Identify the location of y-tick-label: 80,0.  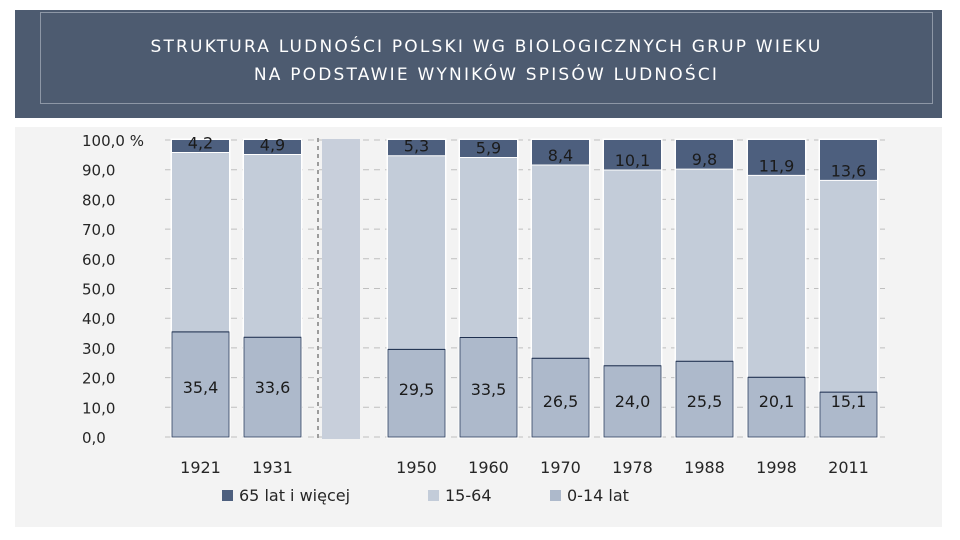
(98, 200).